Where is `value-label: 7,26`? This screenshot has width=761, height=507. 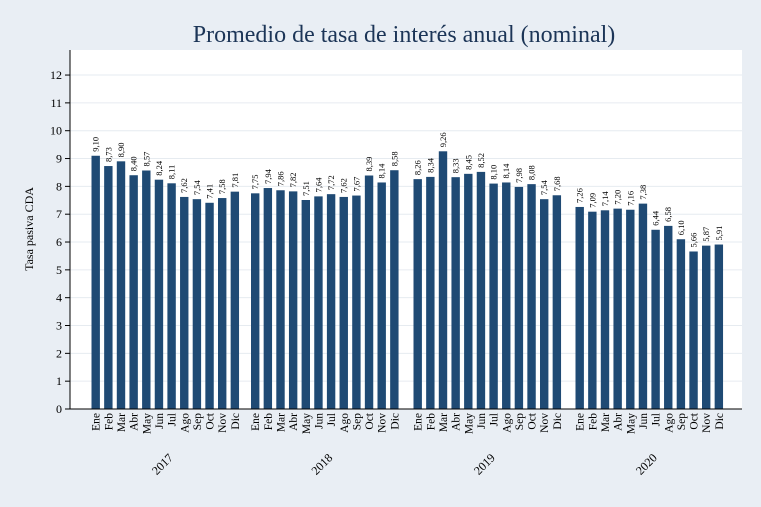
value-label: 7,26 is located at coordinates (580, 195).